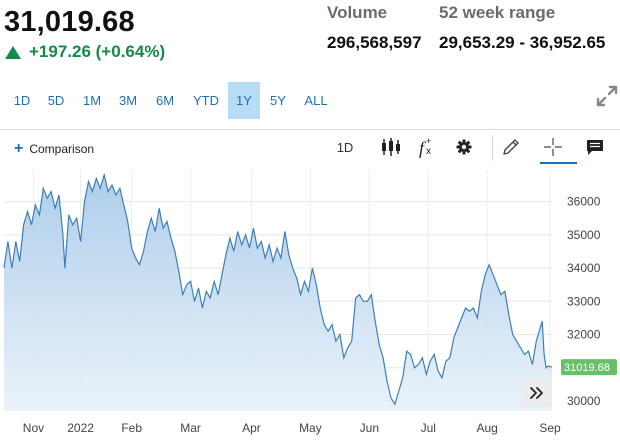 This screenshot has width=620, height=441. What do you see at coordinates (22, 100) in the screenshot?
I see `range-tab-1d: 1D` at bounding box center [22, 100].